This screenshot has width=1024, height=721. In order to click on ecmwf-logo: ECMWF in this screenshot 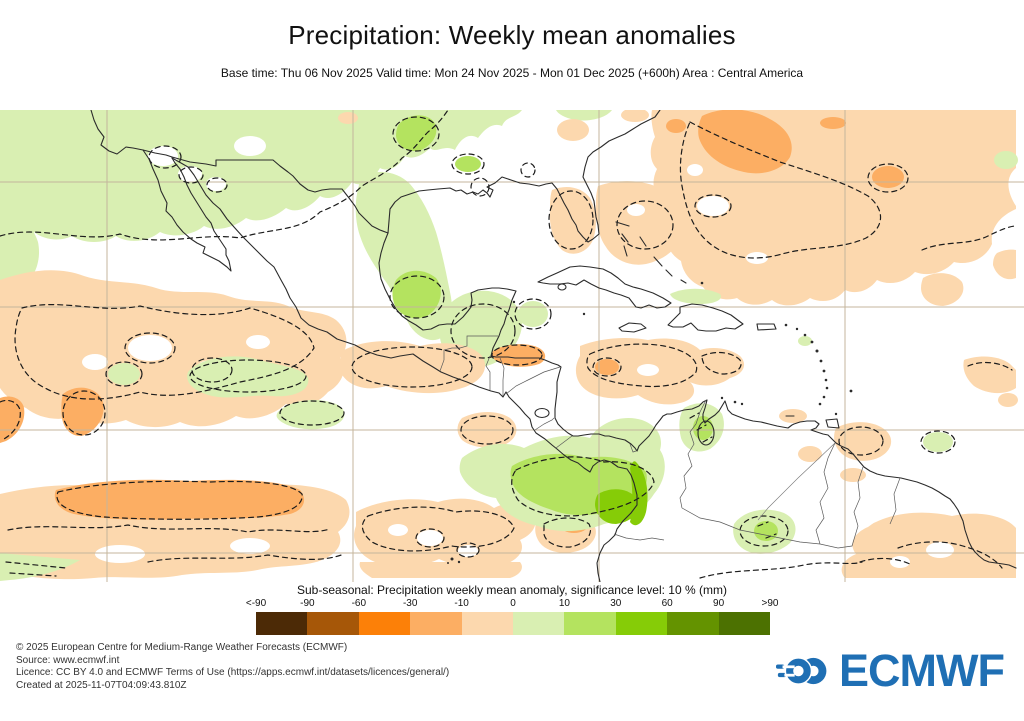, I will do `click(890, 670)`.